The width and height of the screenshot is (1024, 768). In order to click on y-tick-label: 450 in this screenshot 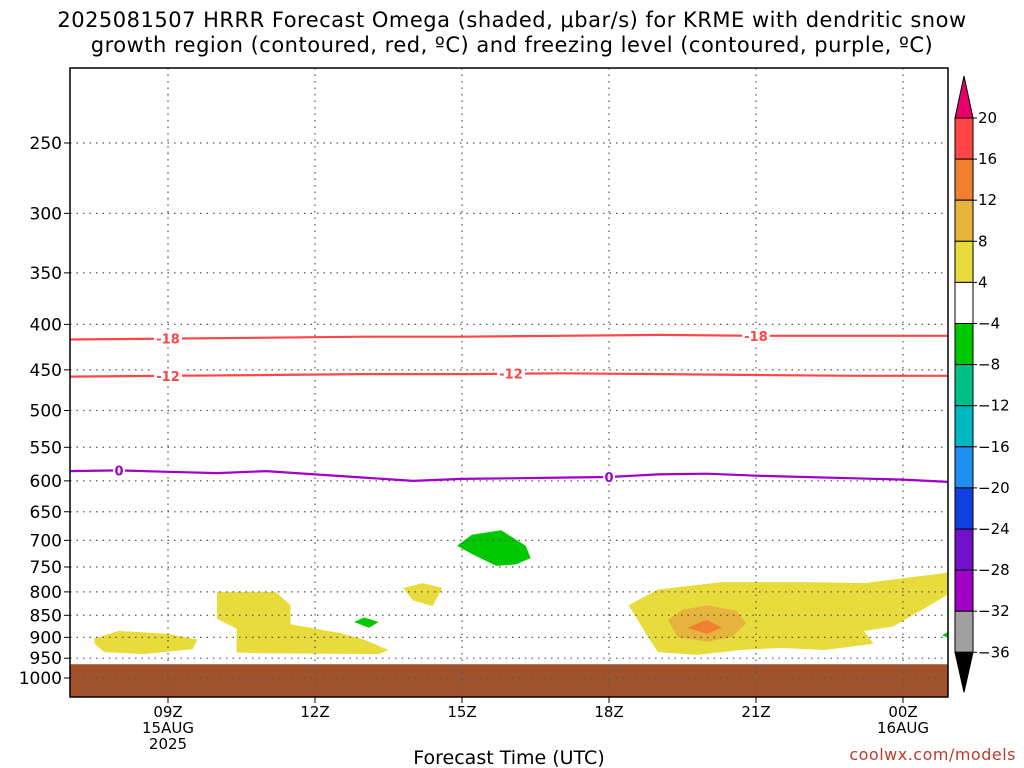, I will do `click(46, 371)`.